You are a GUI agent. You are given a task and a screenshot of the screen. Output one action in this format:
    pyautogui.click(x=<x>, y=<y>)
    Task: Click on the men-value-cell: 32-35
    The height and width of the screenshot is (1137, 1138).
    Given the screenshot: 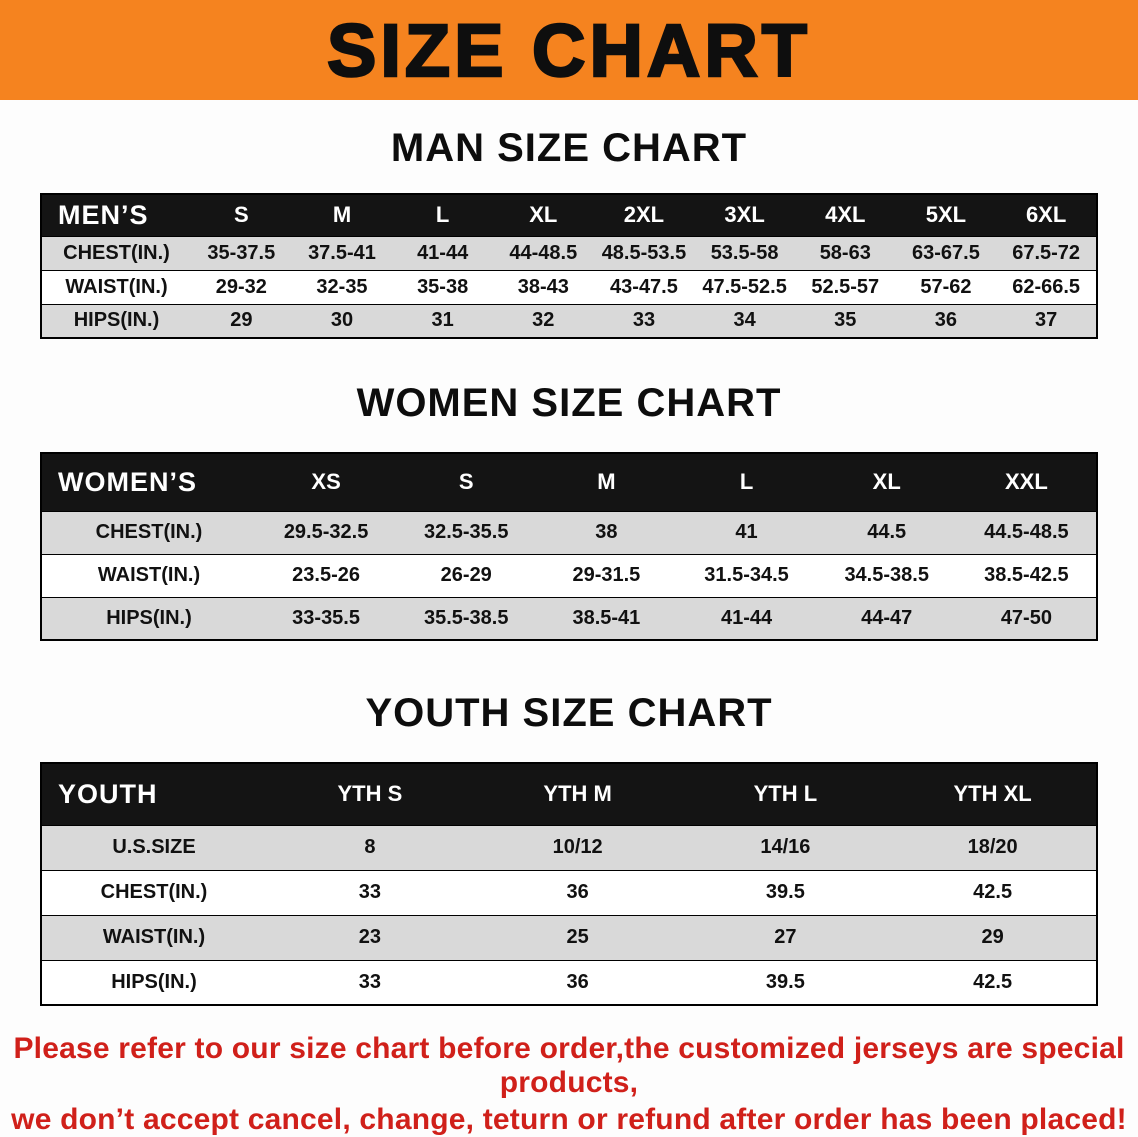 What is the action you would take?
    pyautogui.click(x=342, y=286)
    